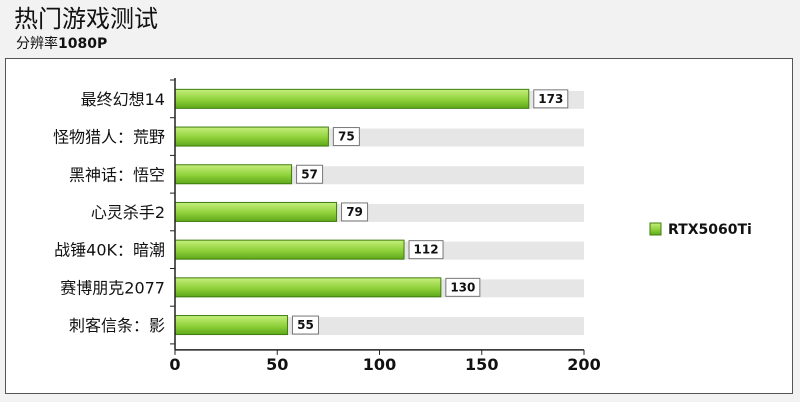 This screenshot has width=800, height=402. I want to click on data-label: 112, so click(426, 250).